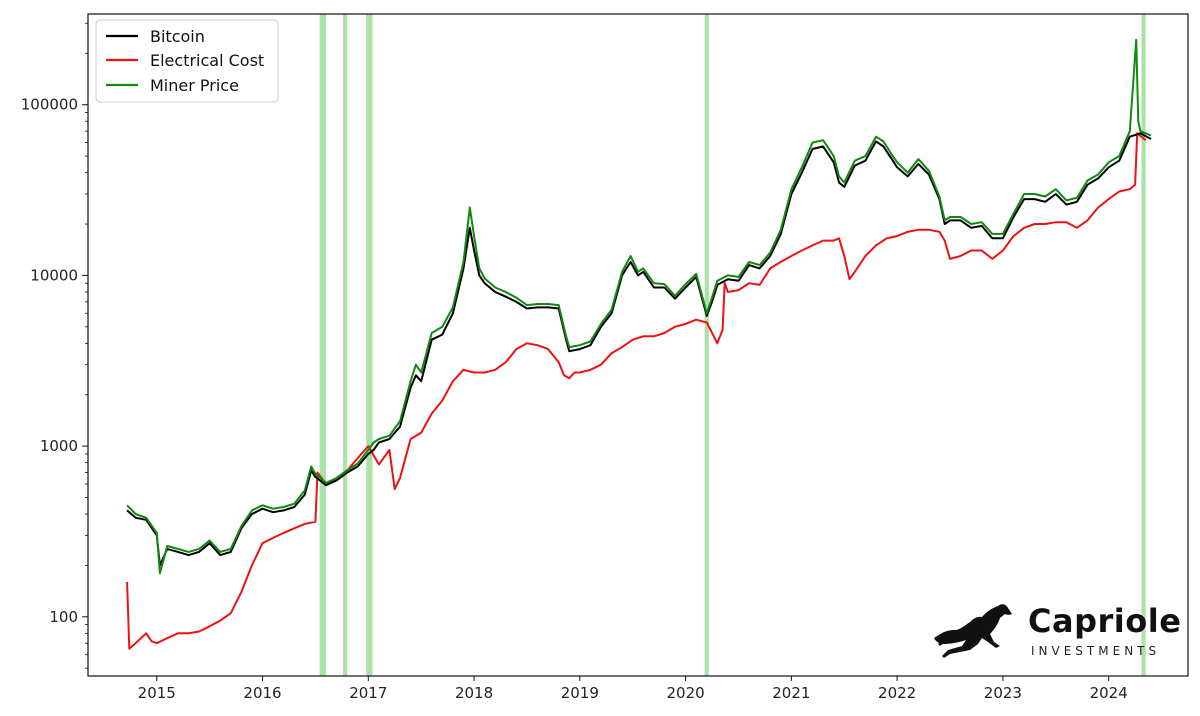  What do you see at coordinates (59, 446) in the screenshot?
I see `y-tick-label: 1000` at bounding box center [59, 446].